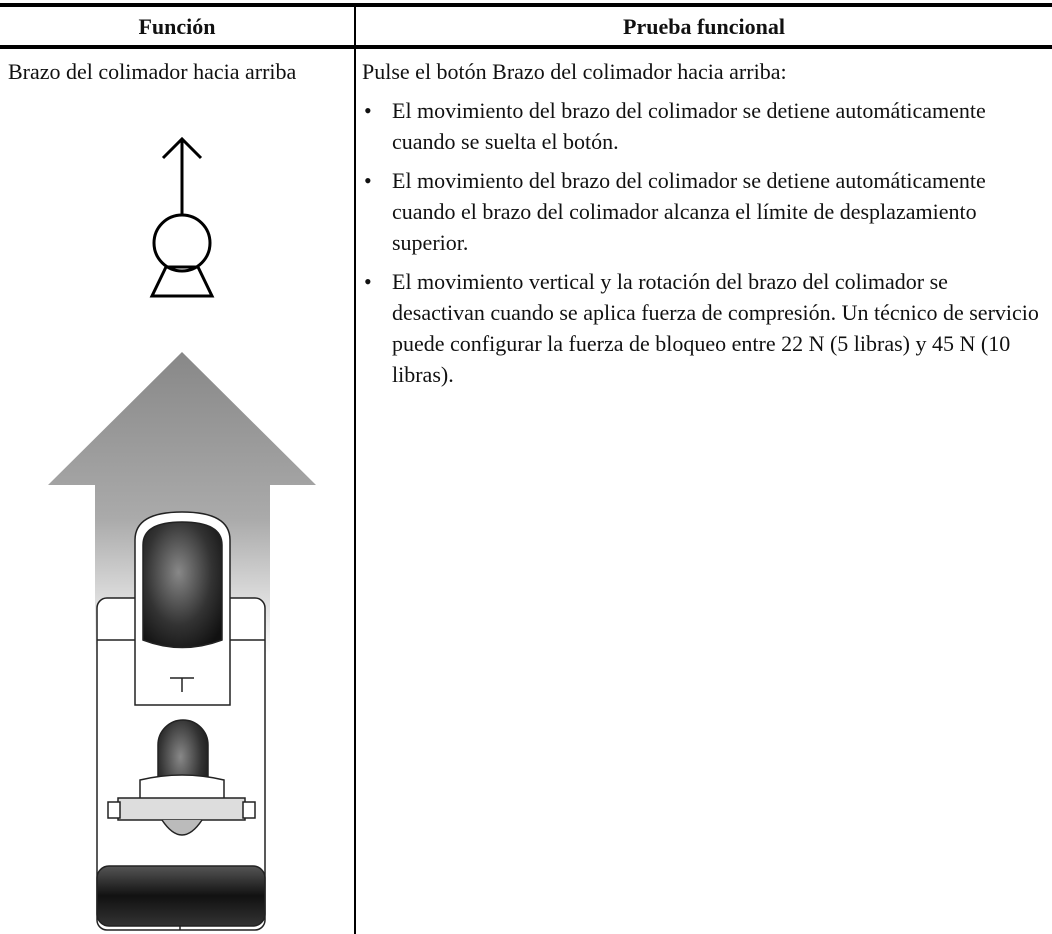 The width and height of the screenshot is (1052, 934). Describe the element at coordinates (182, 503) in the screenshot. I see `direction-arrow` at that location.